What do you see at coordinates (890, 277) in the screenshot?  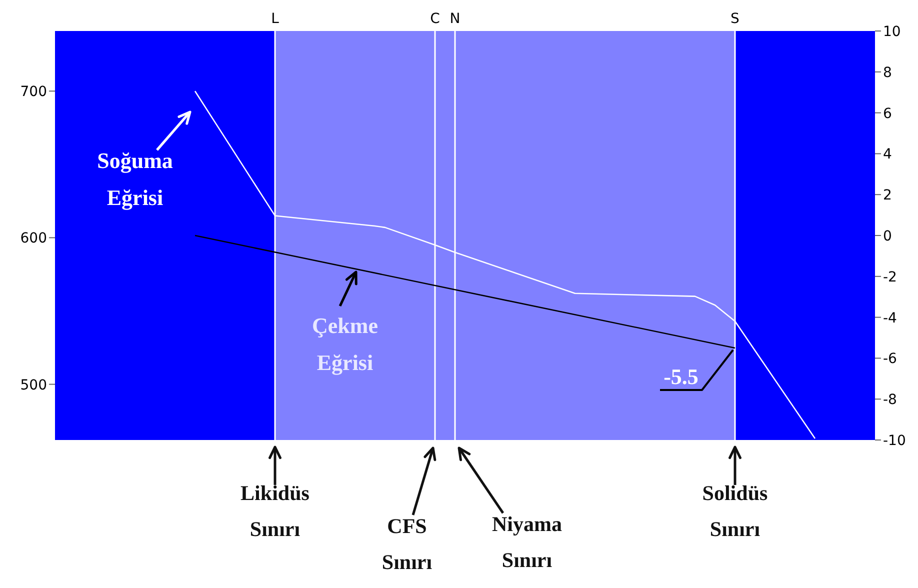 I see `y2-tick-label: -2` at bounding box center [890, 277].